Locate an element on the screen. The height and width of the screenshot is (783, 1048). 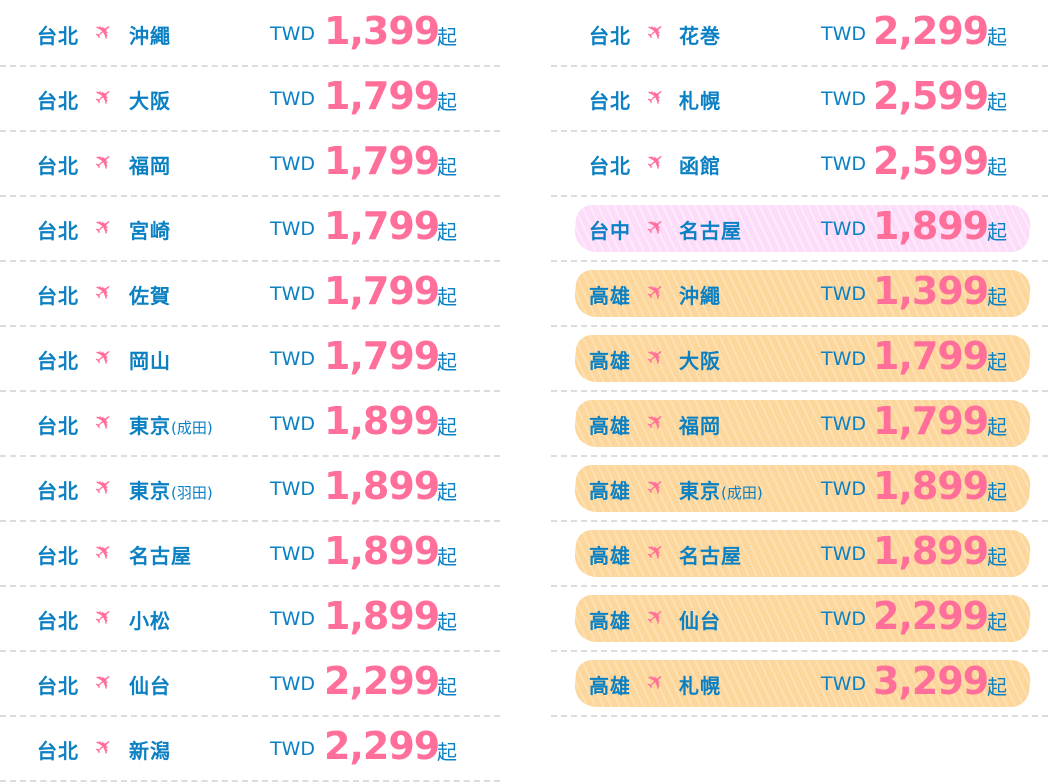
route-row: 台北 ✈ 岡山 TWD 1,799 起 is located at coordinates (250, 359).